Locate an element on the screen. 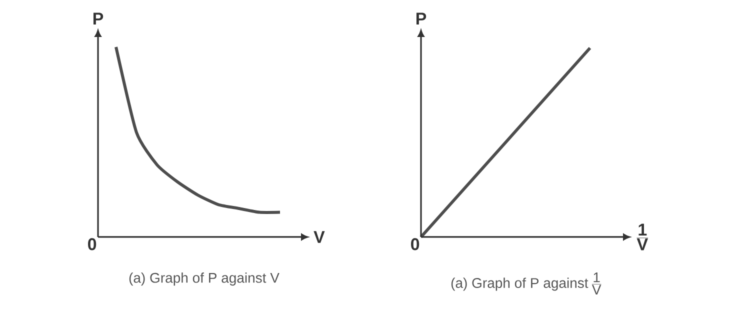  text: (a) Graph of P against V is located at coordinates (204, 279).